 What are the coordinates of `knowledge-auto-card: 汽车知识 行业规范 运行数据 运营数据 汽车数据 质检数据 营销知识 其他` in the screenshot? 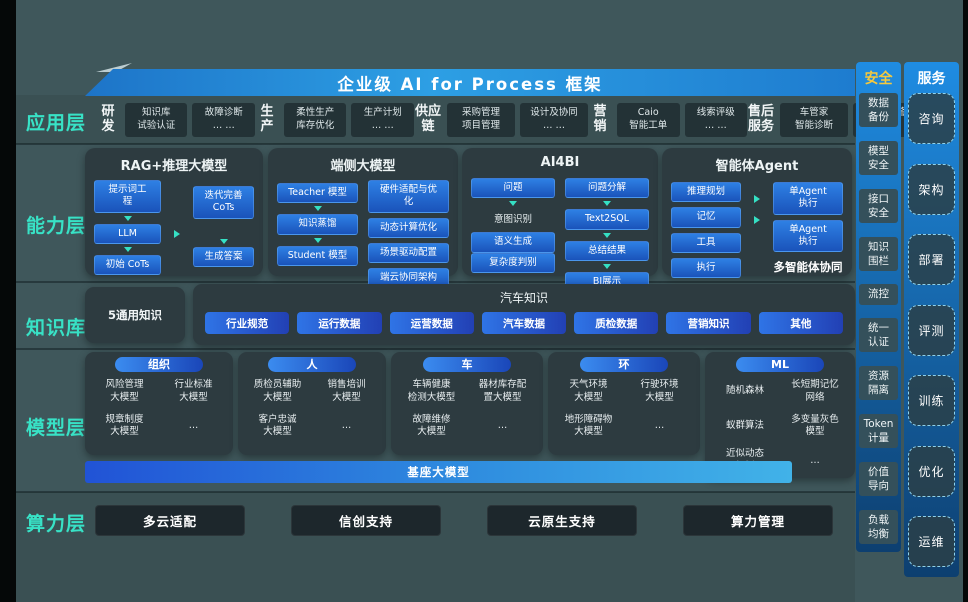 It's located at (524, 314).